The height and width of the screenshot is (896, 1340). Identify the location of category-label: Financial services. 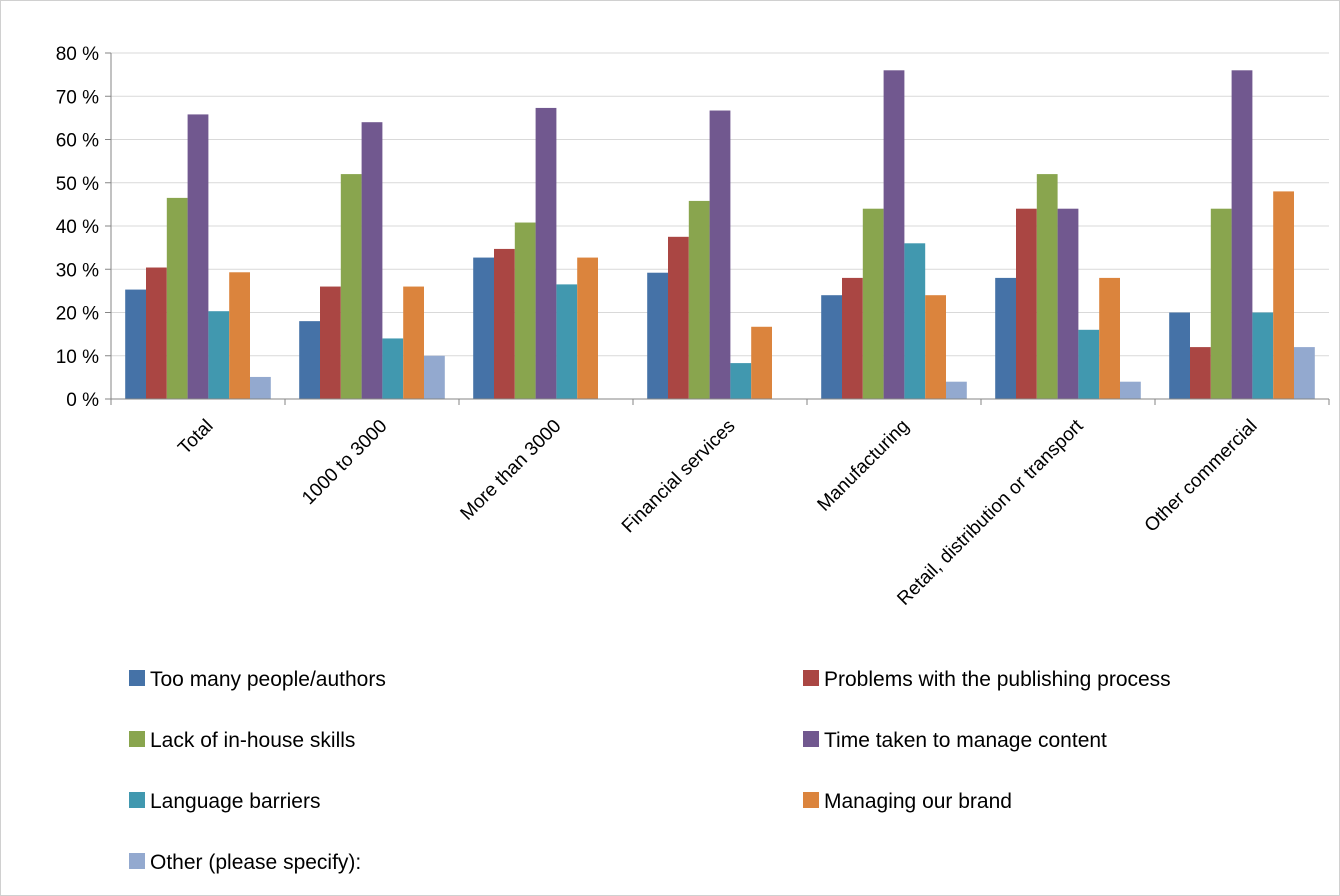
(679, 477).